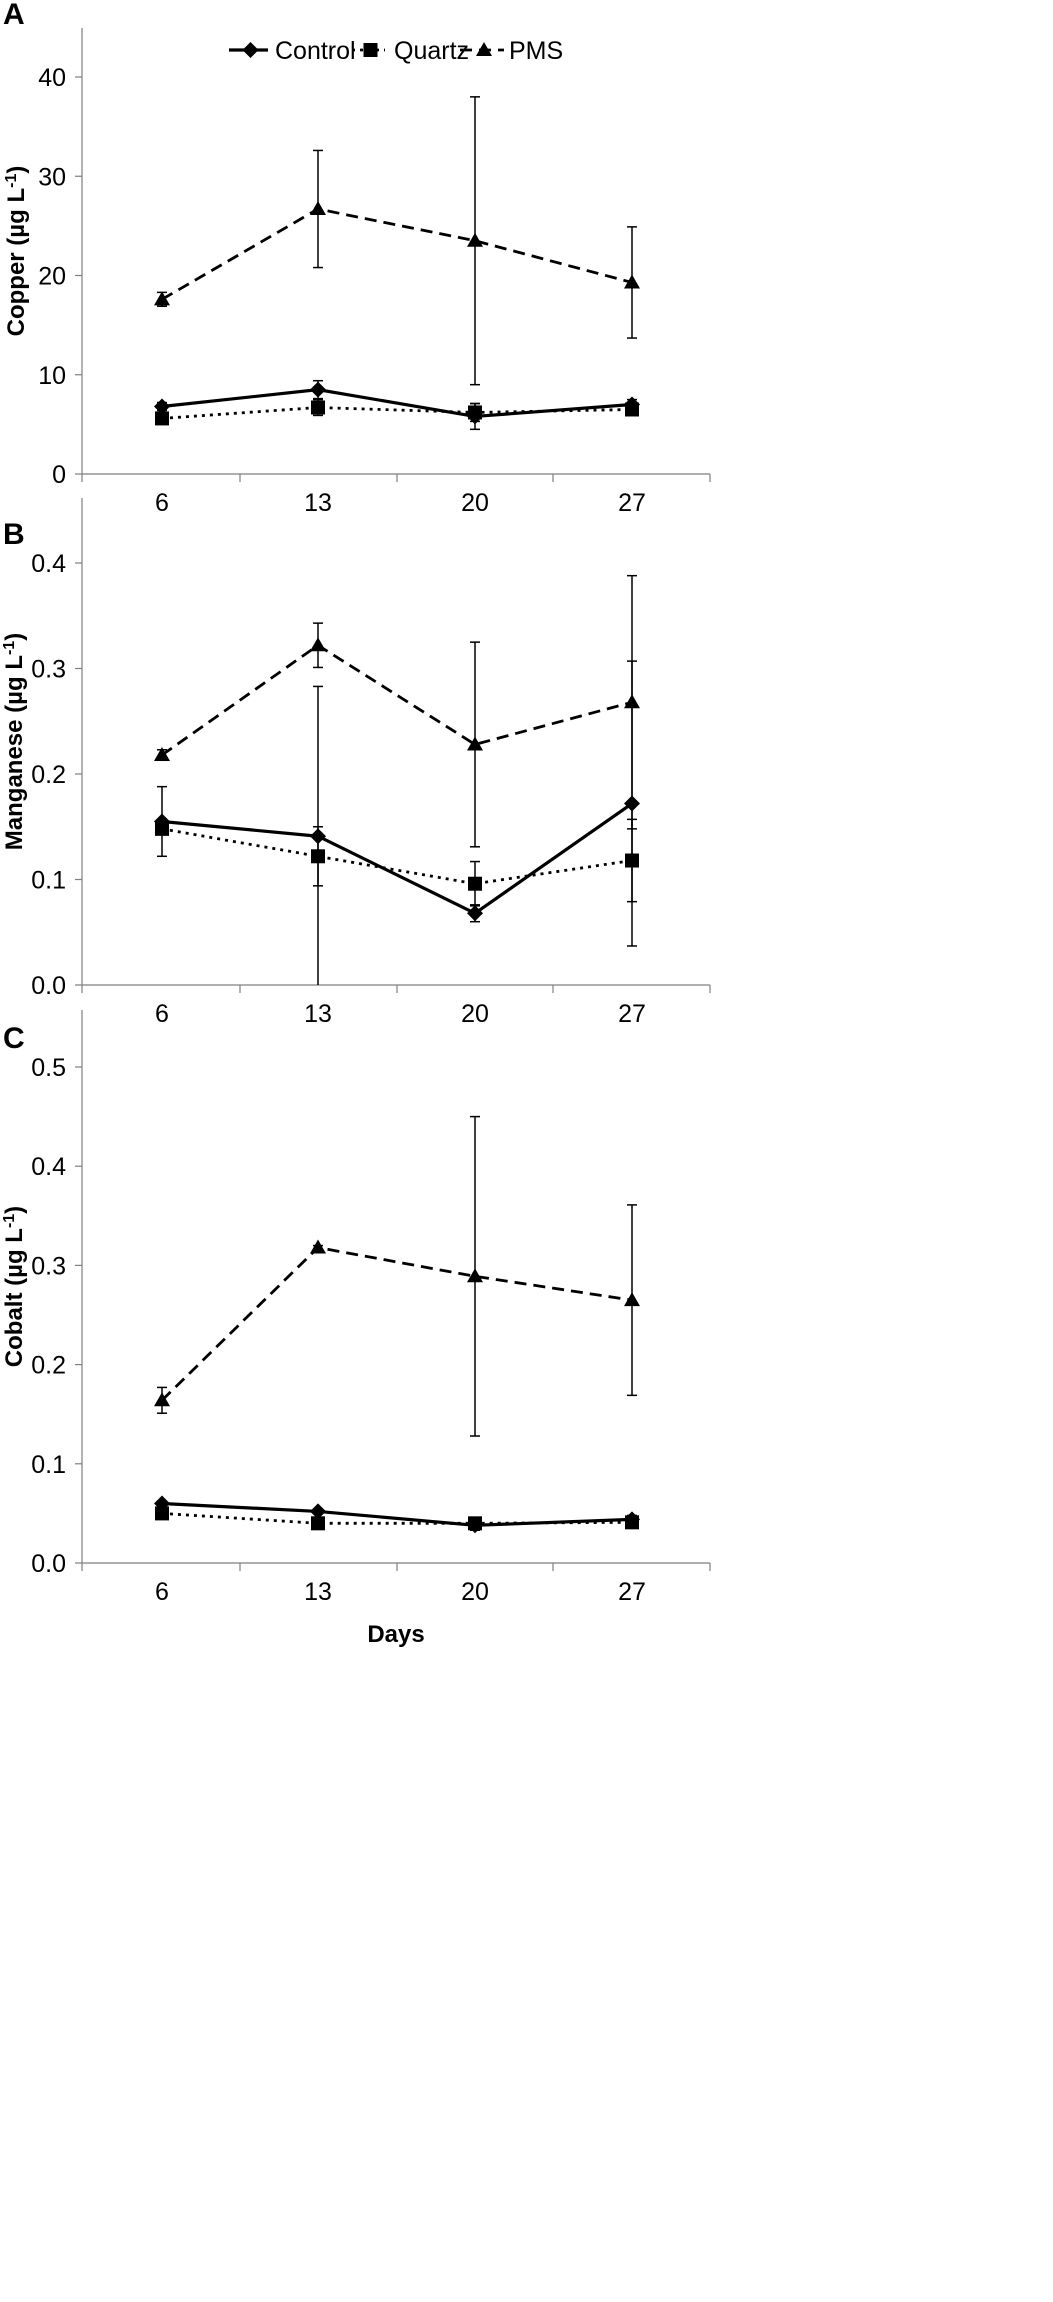  What do you see at coordinates (431, 51) in the screenshot?
I see `legend-quartz-label: Quartz` at bounding box center [431, 51].